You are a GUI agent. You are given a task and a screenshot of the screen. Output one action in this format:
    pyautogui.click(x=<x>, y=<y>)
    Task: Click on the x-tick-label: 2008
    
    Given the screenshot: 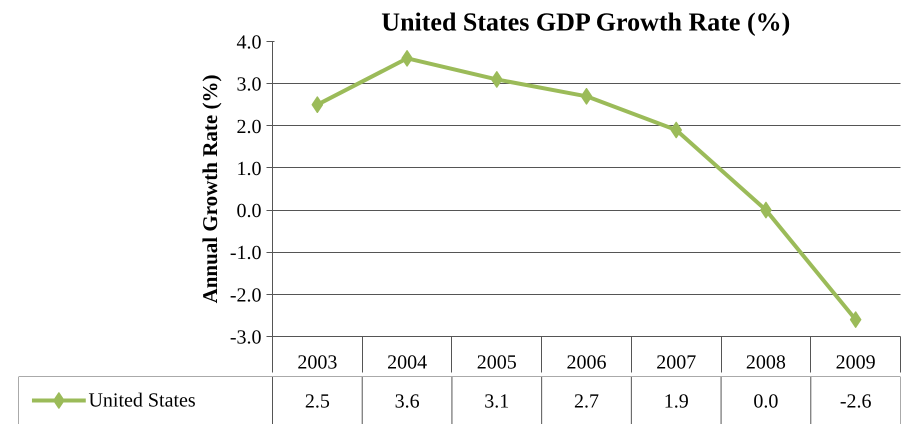 What is the action you would take?
    pyautogui.click(x=766, y=363)
    